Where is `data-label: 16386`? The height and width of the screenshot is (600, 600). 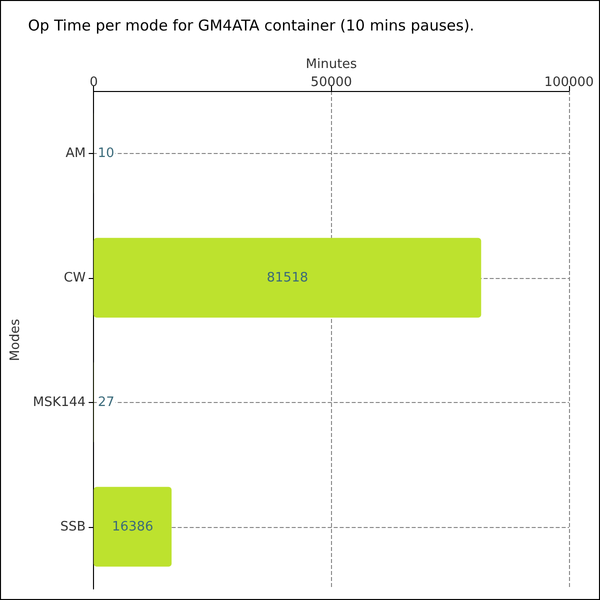
data-label: 16386 is located at coordinates (133, 526).